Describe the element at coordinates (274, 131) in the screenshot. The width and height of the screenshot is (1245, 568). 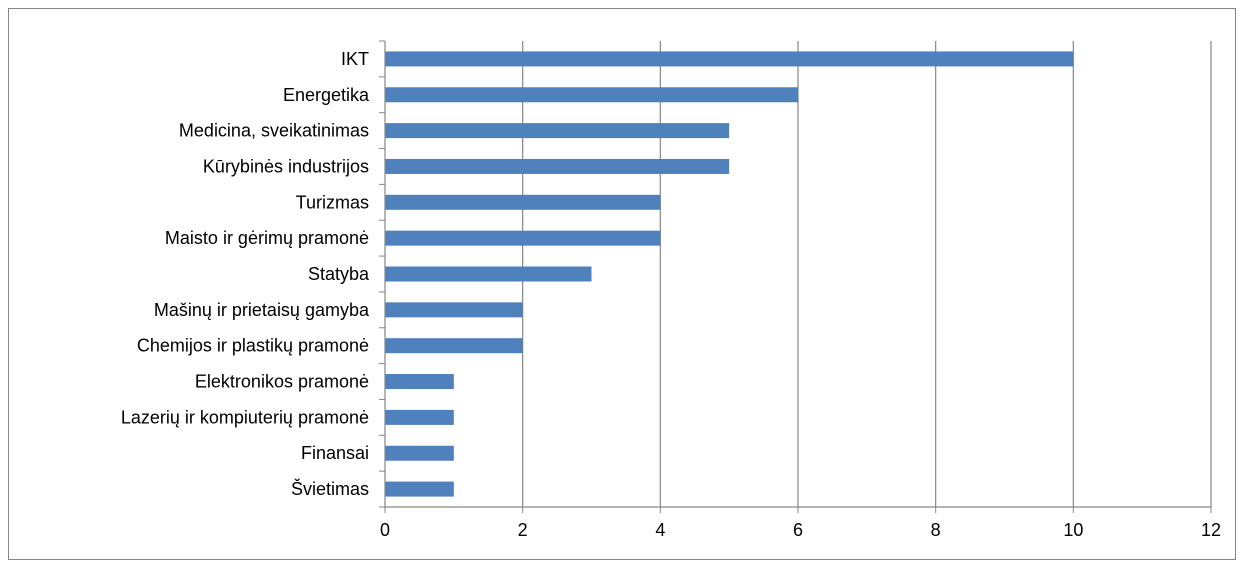
I see `category-label: Medicina, sveikatinimas` at that location.